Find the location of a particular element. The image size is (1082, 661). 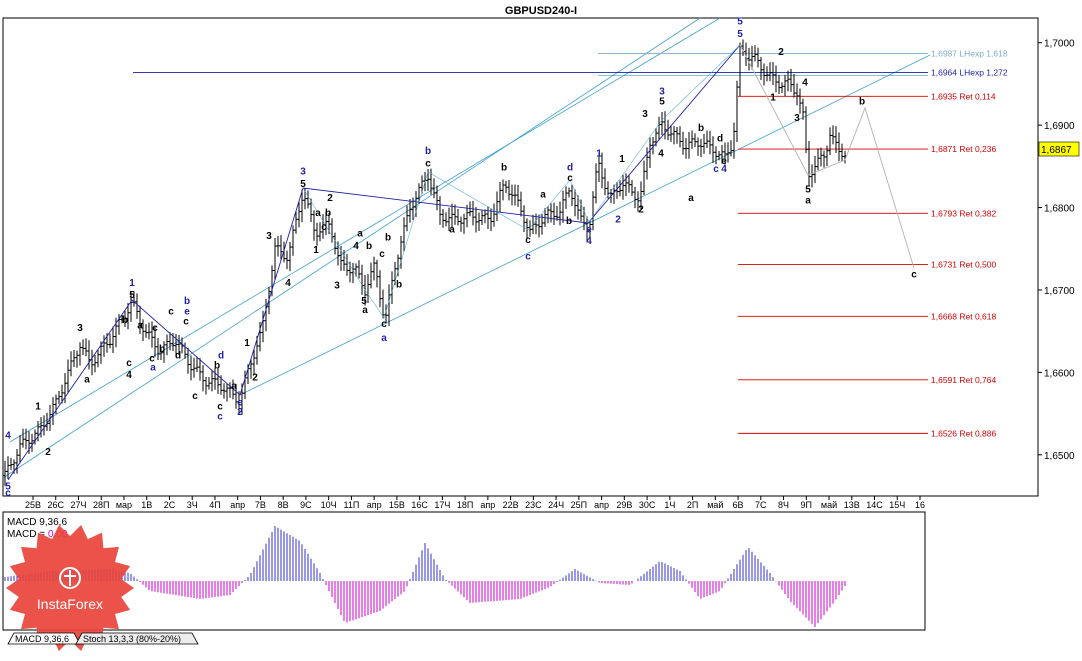

tab-stoch is located at coordinates (137, 638).